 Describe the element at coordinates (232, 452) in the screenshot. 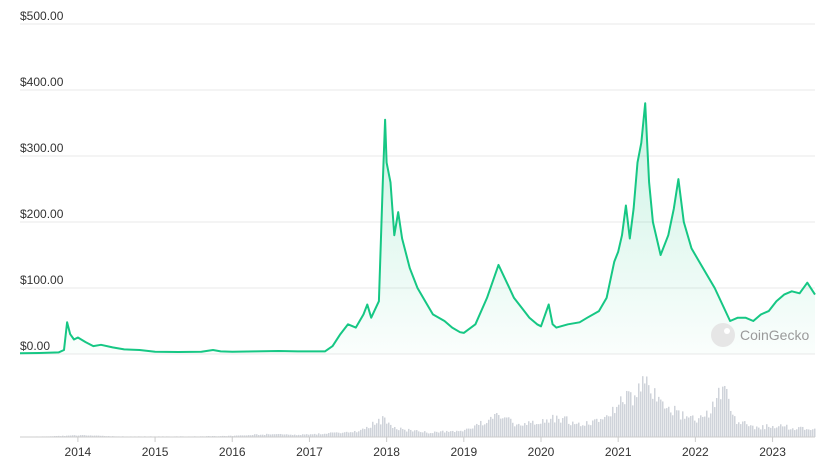

I see `x-tick-label: 2016` at that location.